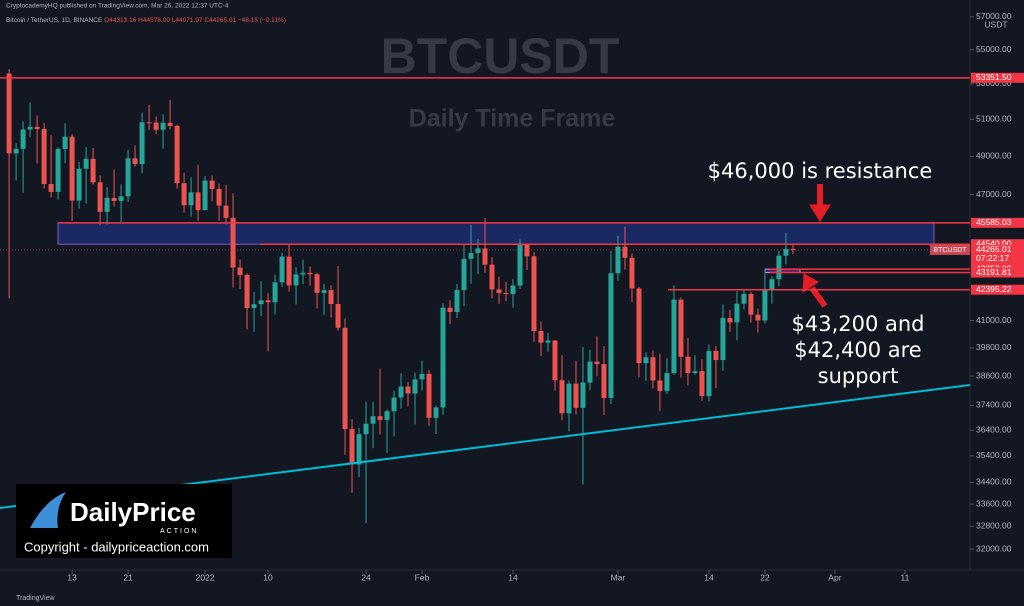 The height and width of the screenshot is (606, 1024). I want to click on open-value: O44313.16, so click(120, 20).